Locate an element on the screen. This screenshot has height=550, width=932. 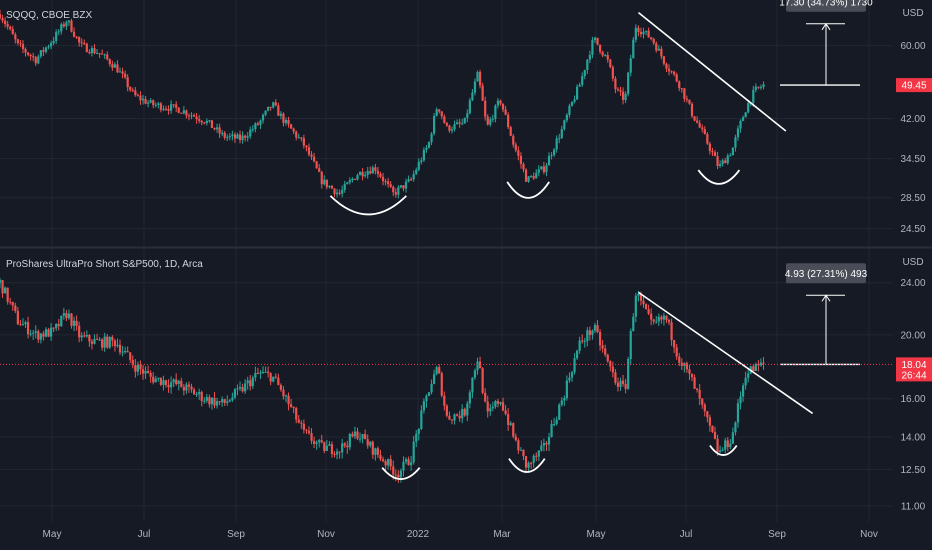
last-price-value: 18.04 is located at coordinates (913, 365).